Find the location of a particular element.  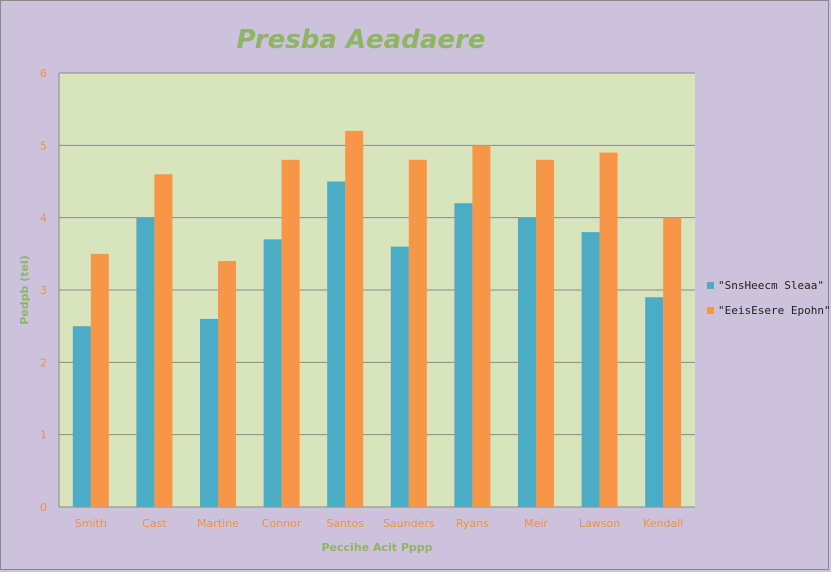

y-tick-label: 1 is located at coordinates (43, 435).